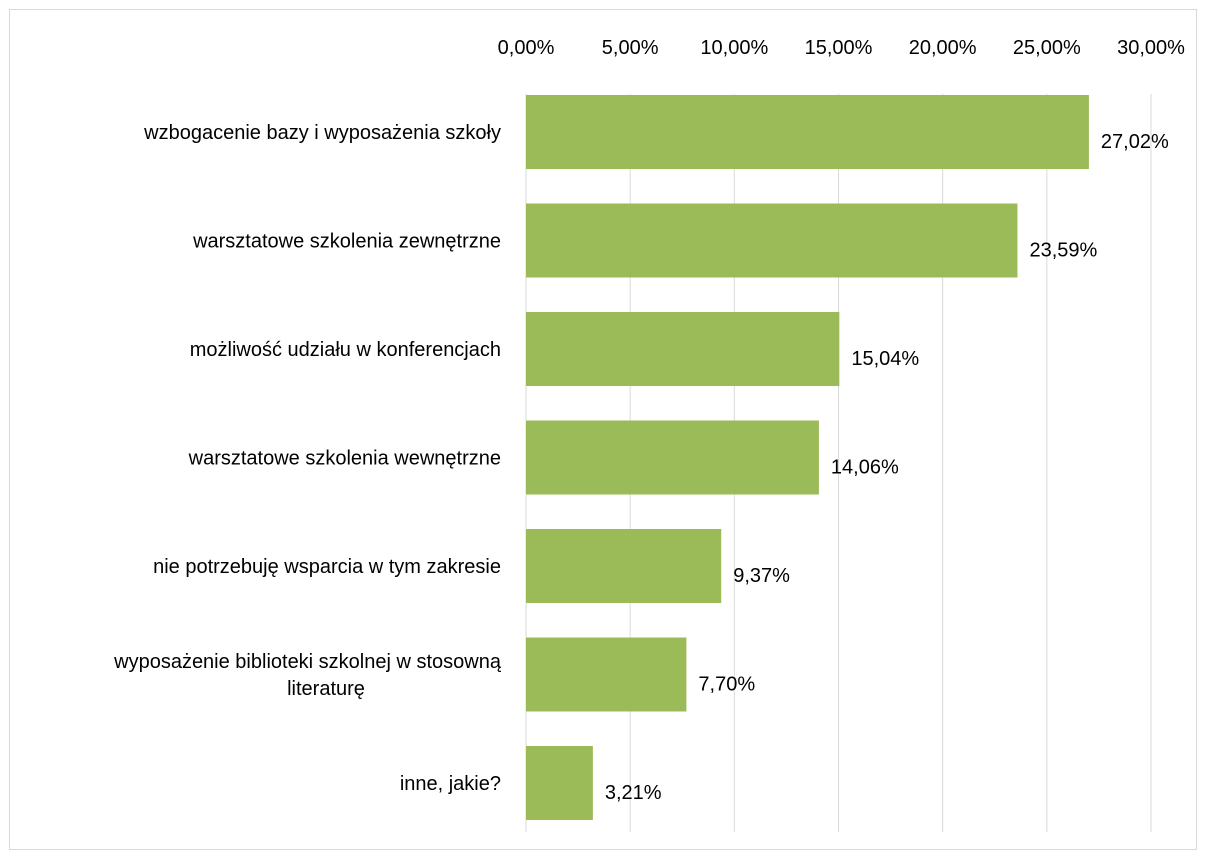  Describe the element at coordinates (345, 350) in the screenshot. I see `category-label: możliwość udziału w konferencjach` at that location.